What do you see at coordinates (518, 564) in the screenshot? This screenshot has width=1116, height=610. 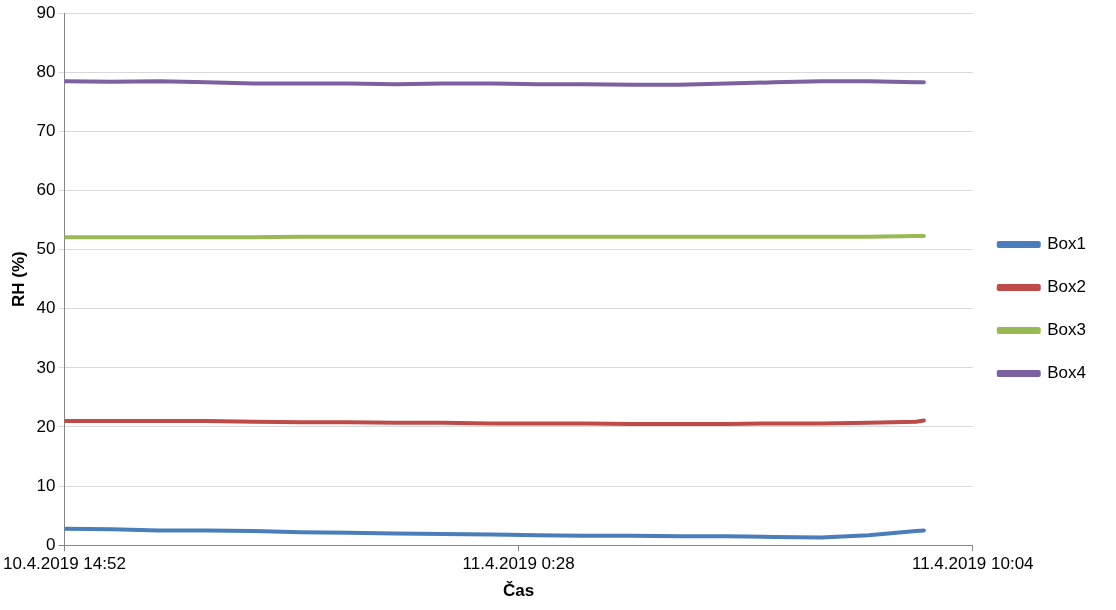 I see `x-tick-label: 11.4.2019 0:28` at bounding box center [518, 564].